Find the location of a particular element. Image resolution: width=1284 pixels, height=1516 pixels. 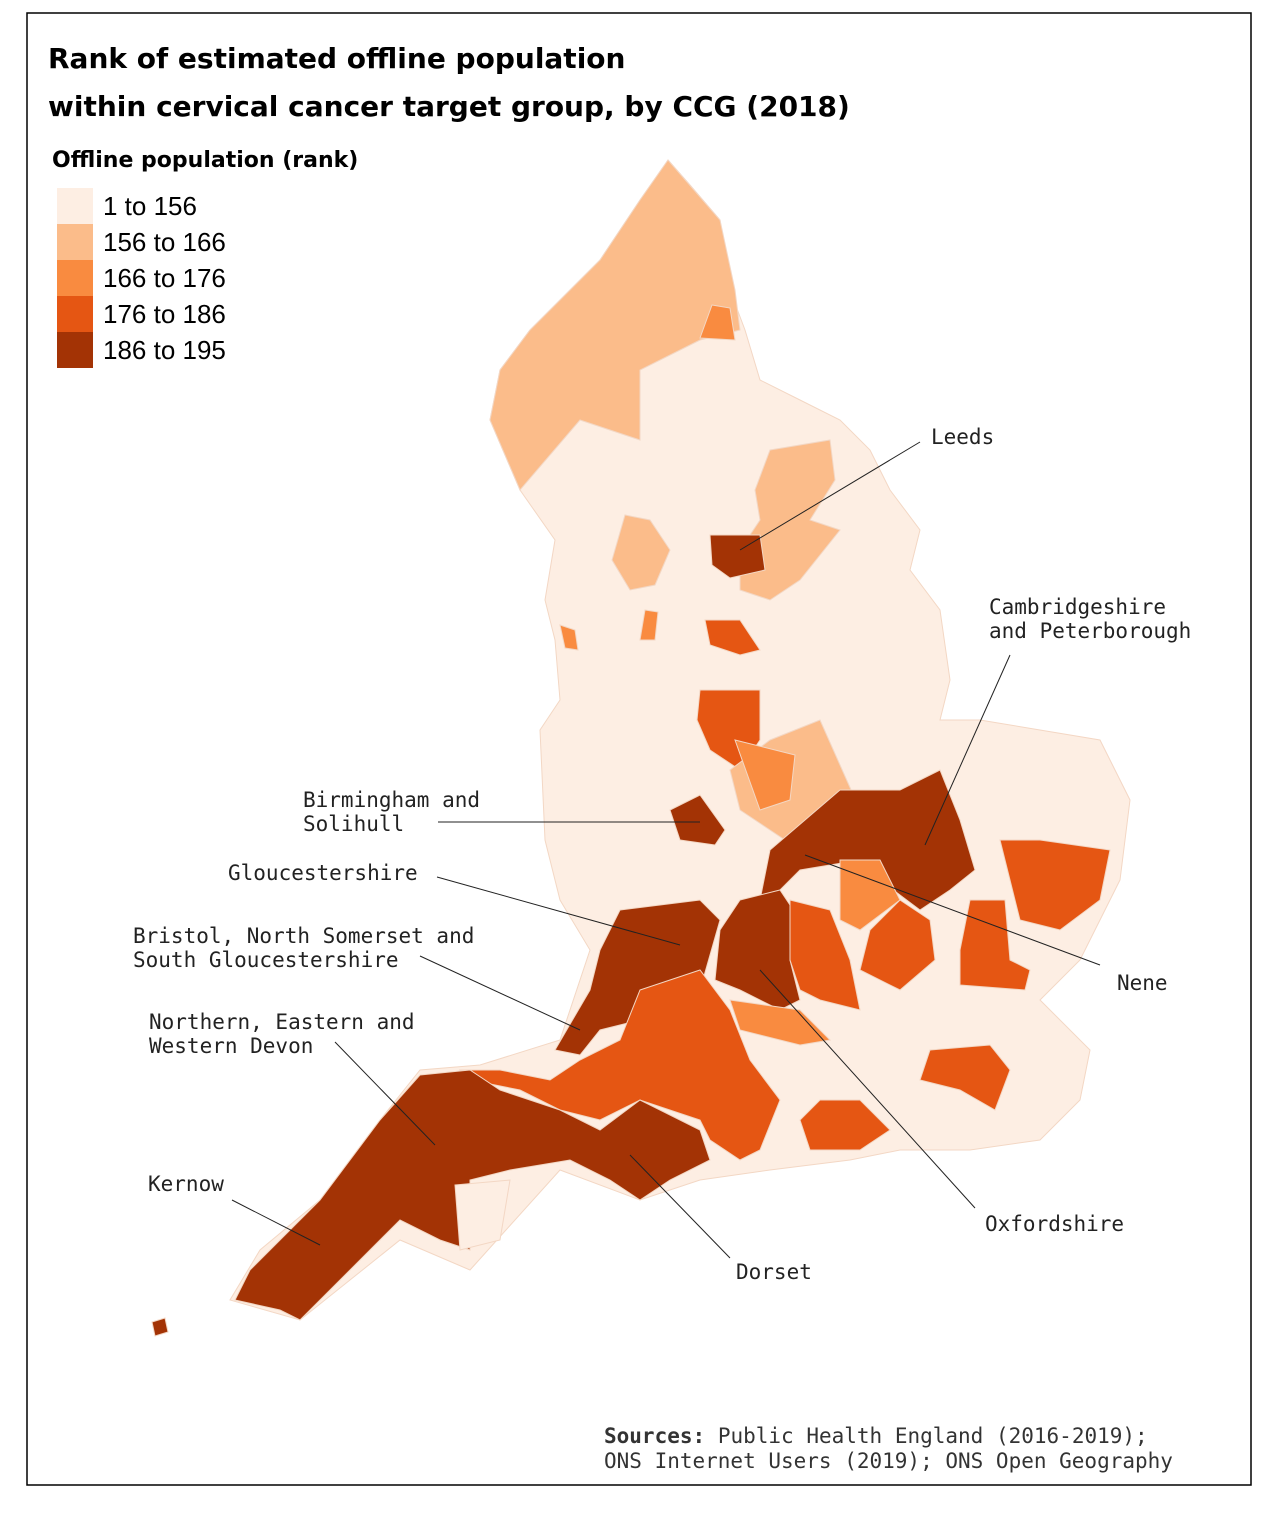

annotation-label: South Gloucestershire is located at coordinates (266, 960).